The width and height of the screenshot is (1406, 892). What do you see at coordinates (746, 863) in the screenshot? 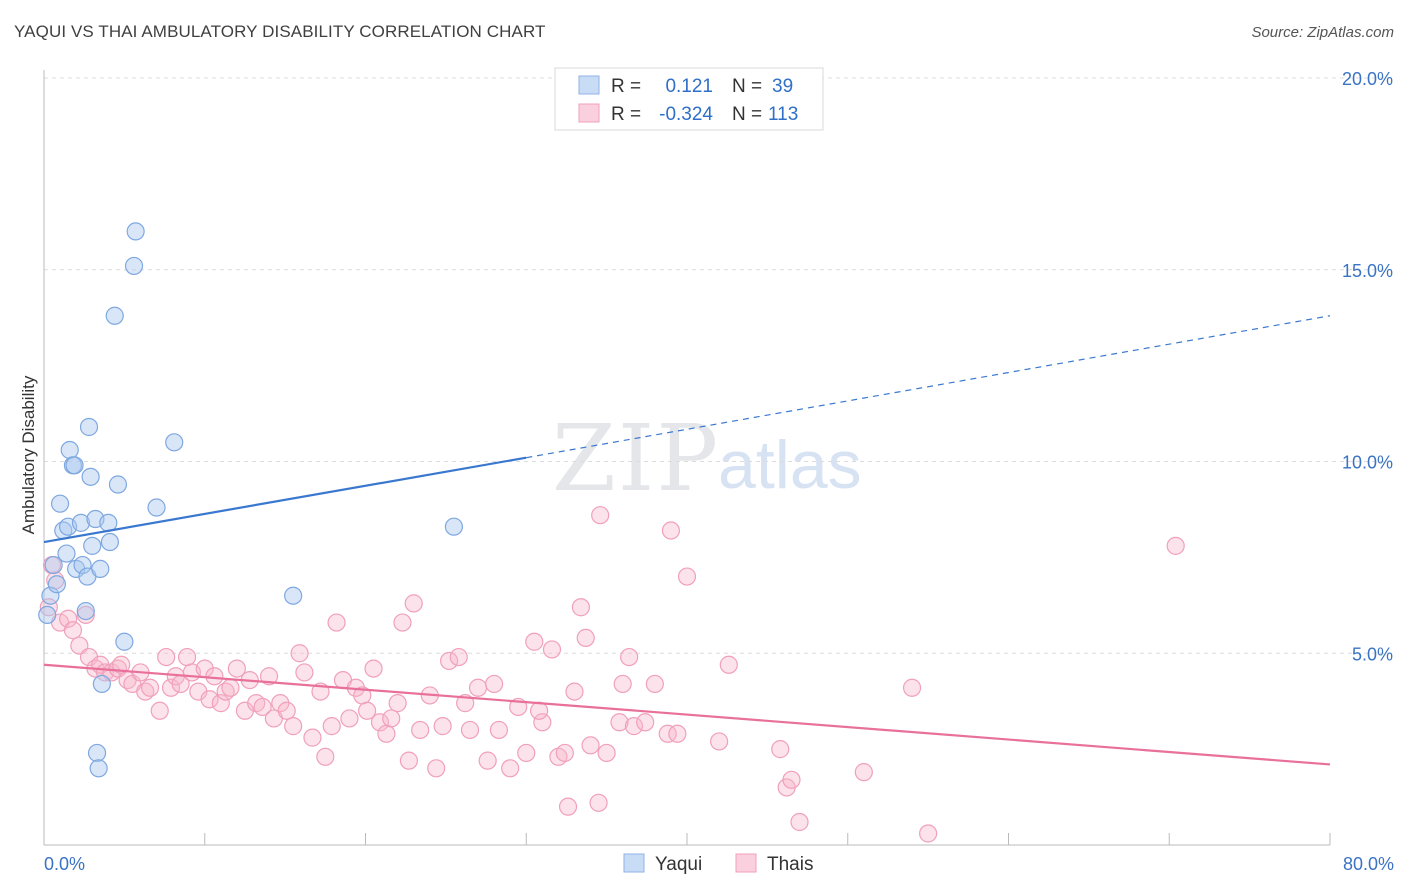
I see `bottom-legend-swatch-thais` at bounding box center [746, 863].